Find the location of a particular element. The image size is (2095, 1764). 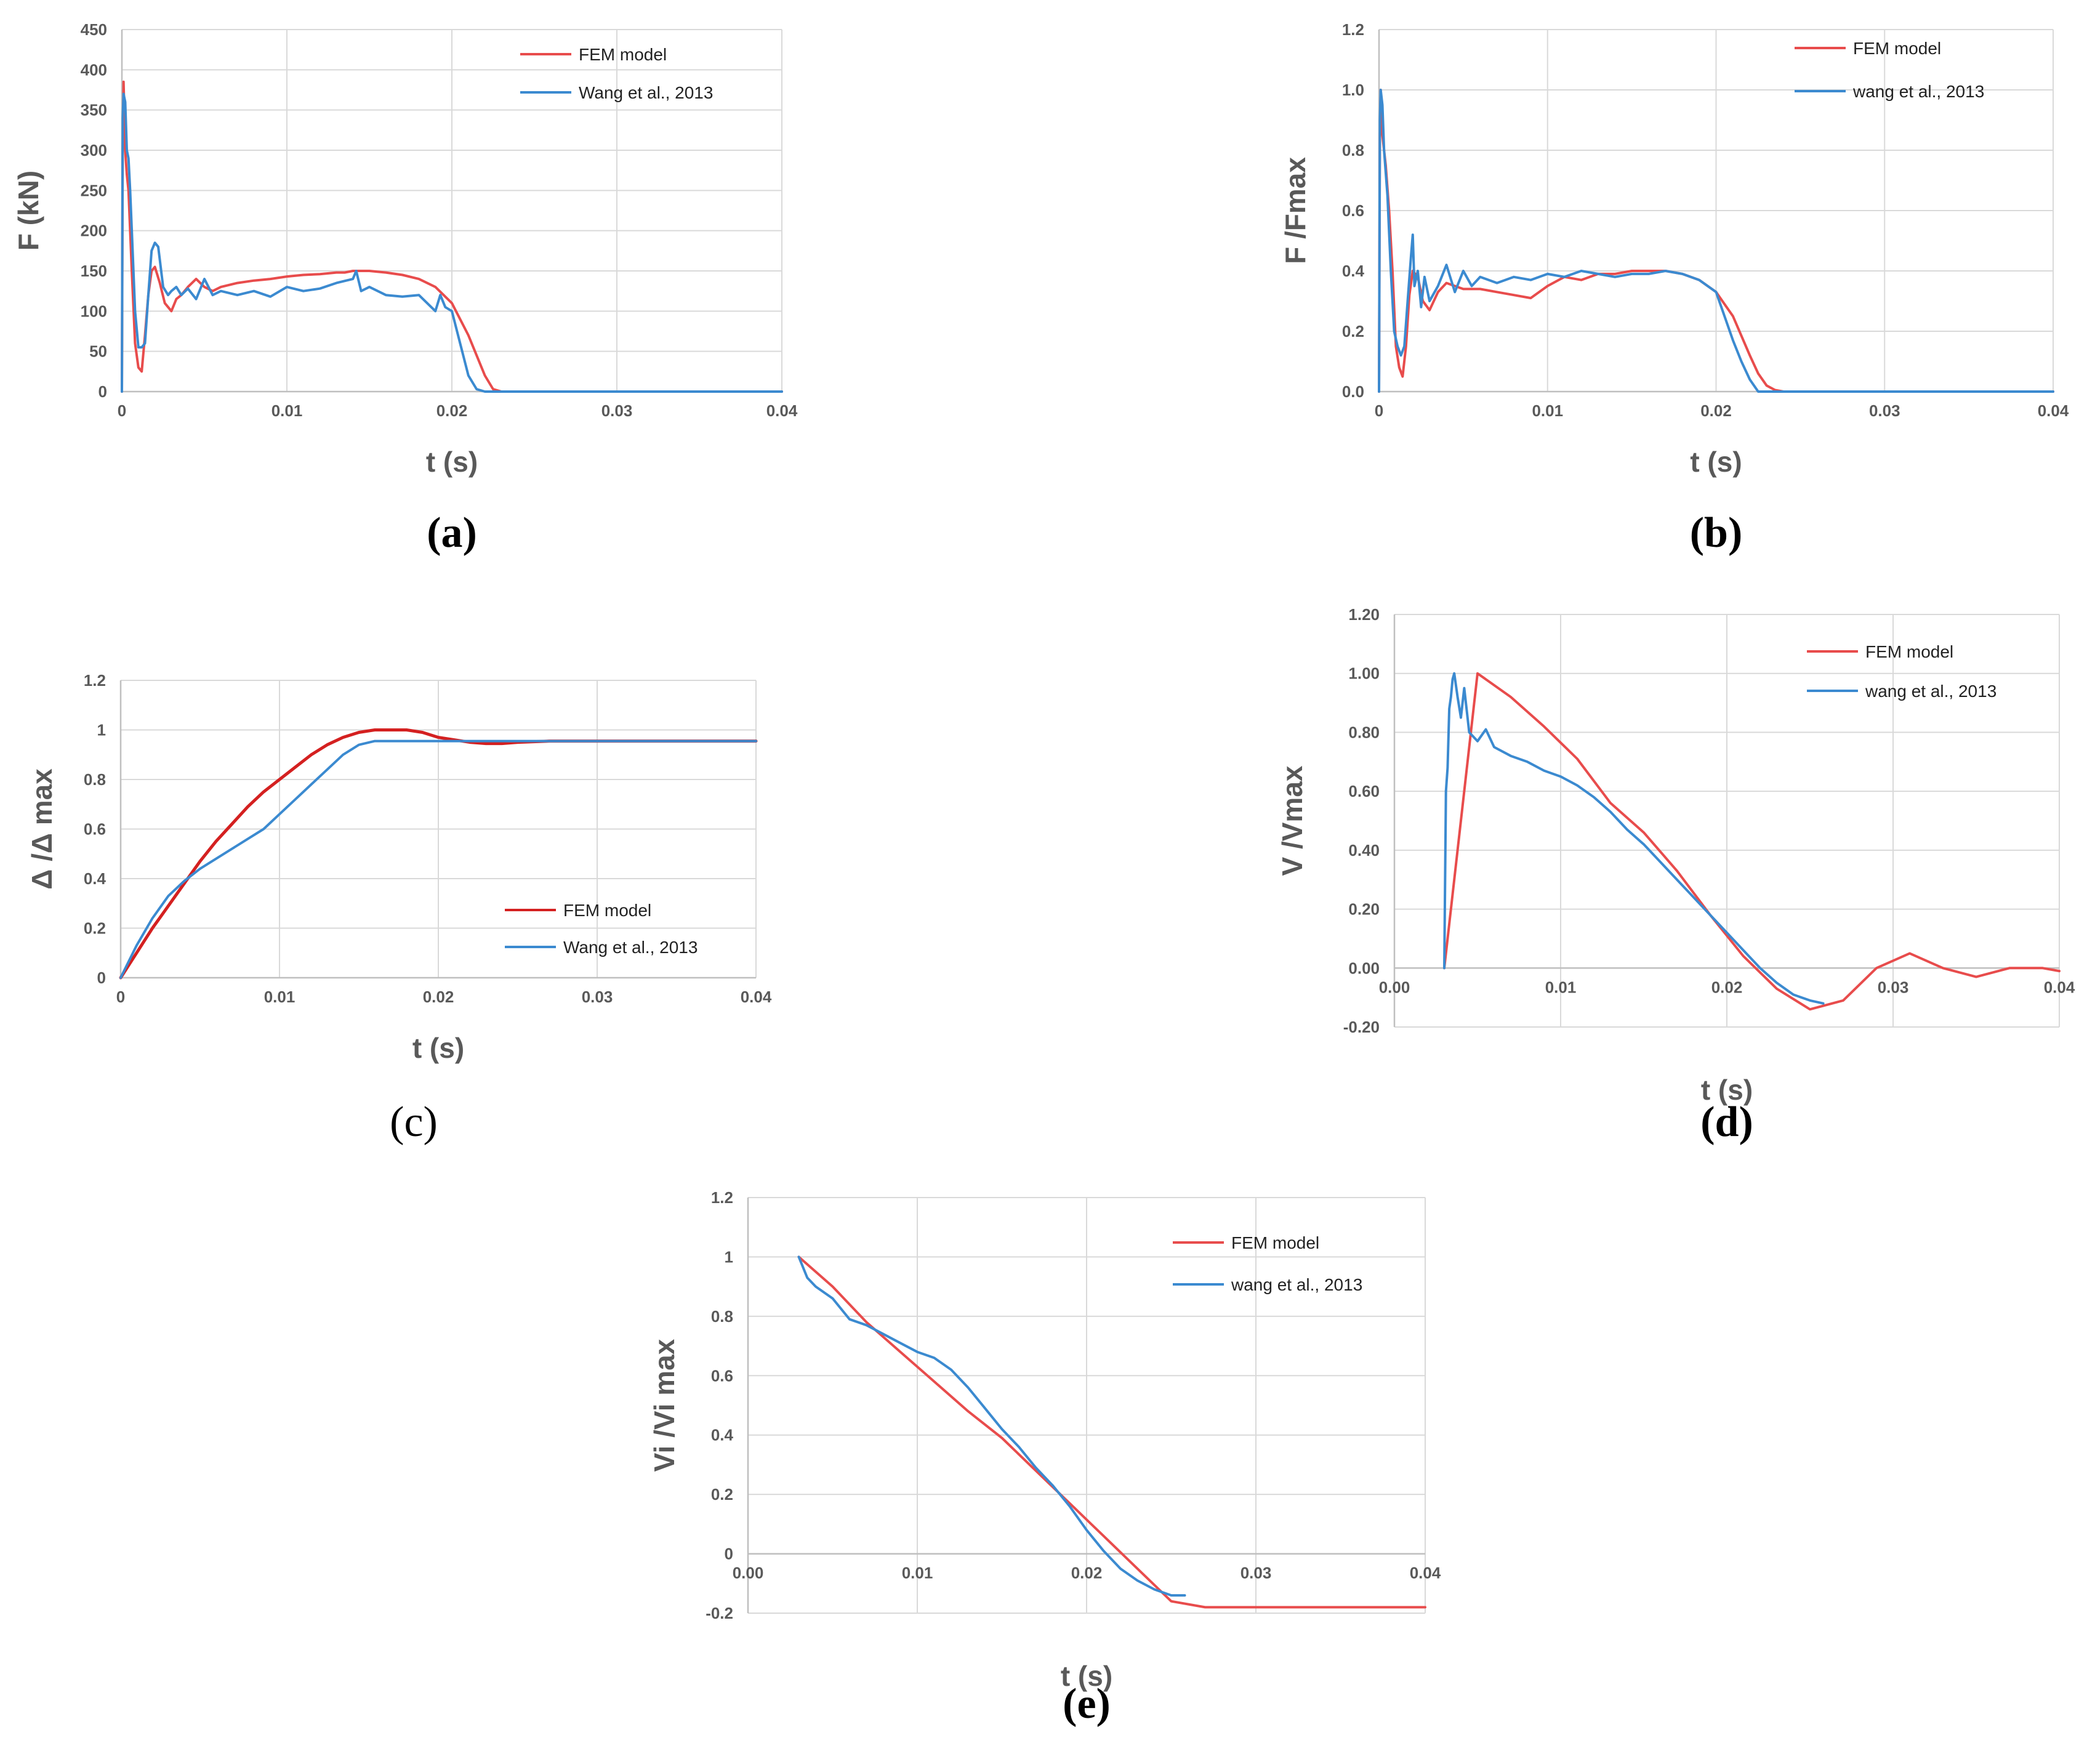

y-axis-title: Δ /Δ max is located at coordinates (42, 829).